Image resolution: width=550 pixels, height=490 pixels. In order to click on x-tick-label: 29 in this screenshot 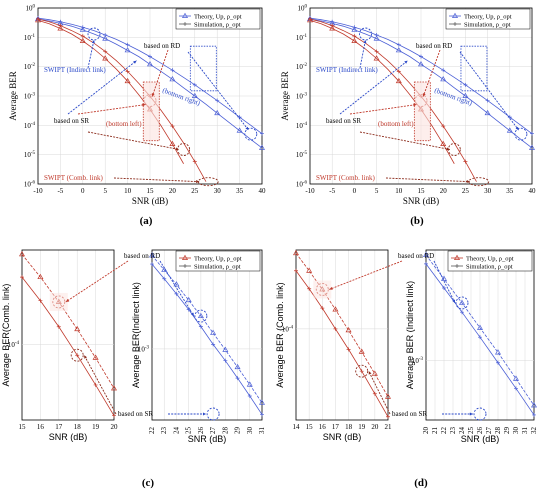, I will do `click(507, 431)`.